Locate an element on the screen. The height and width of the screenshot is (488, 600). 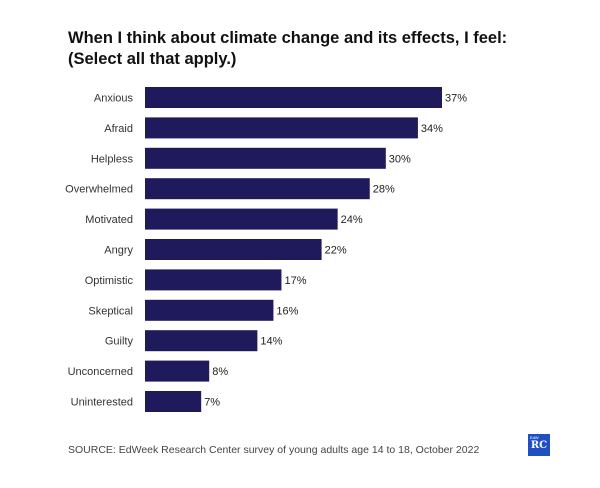
value-label: 14% is located at coordinates (271, 342).